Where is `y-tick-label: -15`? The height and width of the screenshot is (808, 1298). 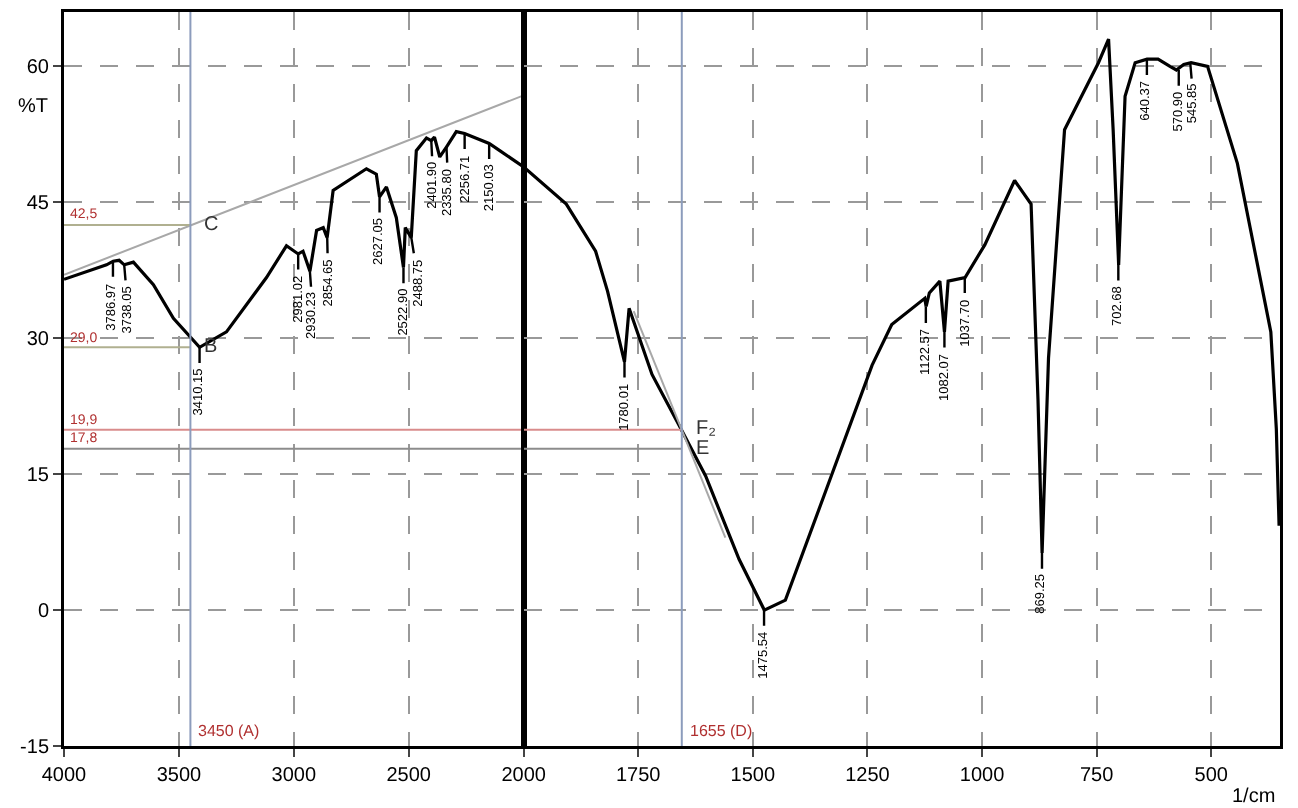
y-tick-label: -15 is located at coordinates (35, 748).